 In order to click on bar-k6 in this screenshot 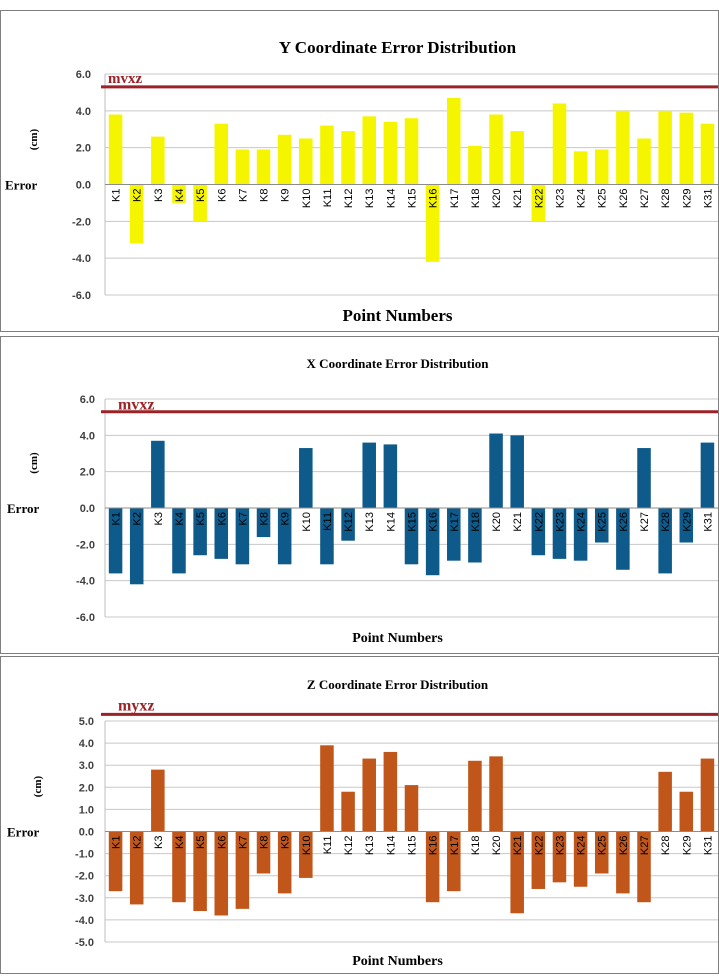, I will do `click(221, 154)`.